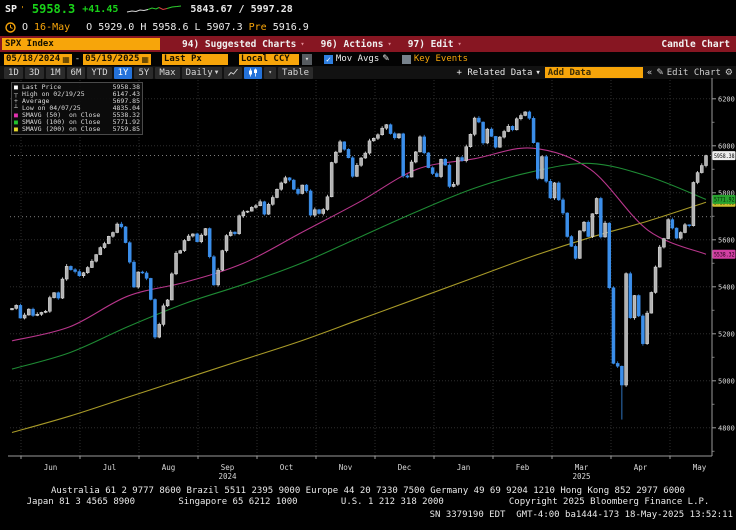  Describe the element at coordinates (194, 59) in the screenshot. I see `price-field-select: Last Px` at that location.